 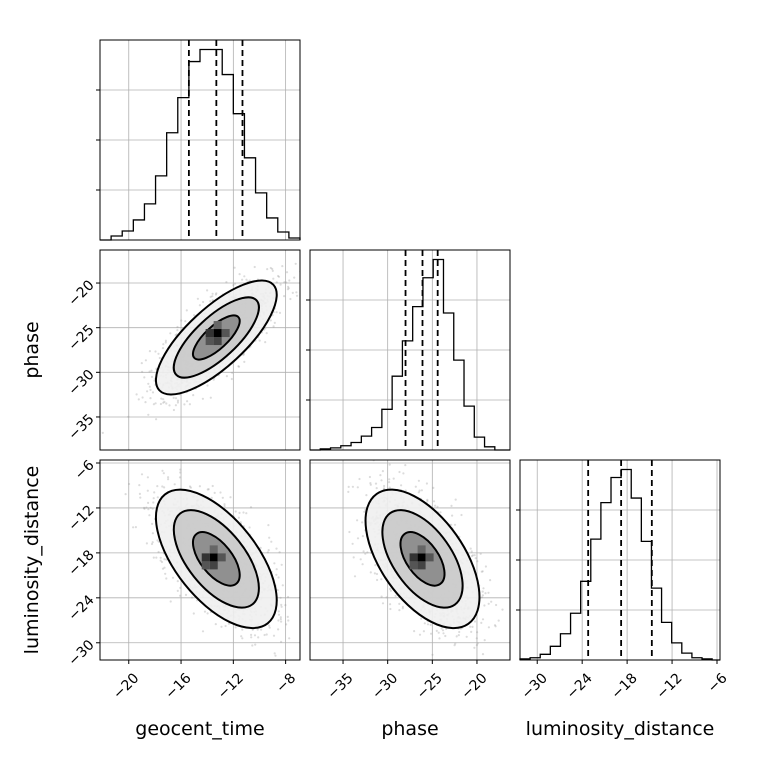 What do you see at coordinates (619, 564) in the screenshot?
I see `histogram-step` at bounding box center [619, 564].